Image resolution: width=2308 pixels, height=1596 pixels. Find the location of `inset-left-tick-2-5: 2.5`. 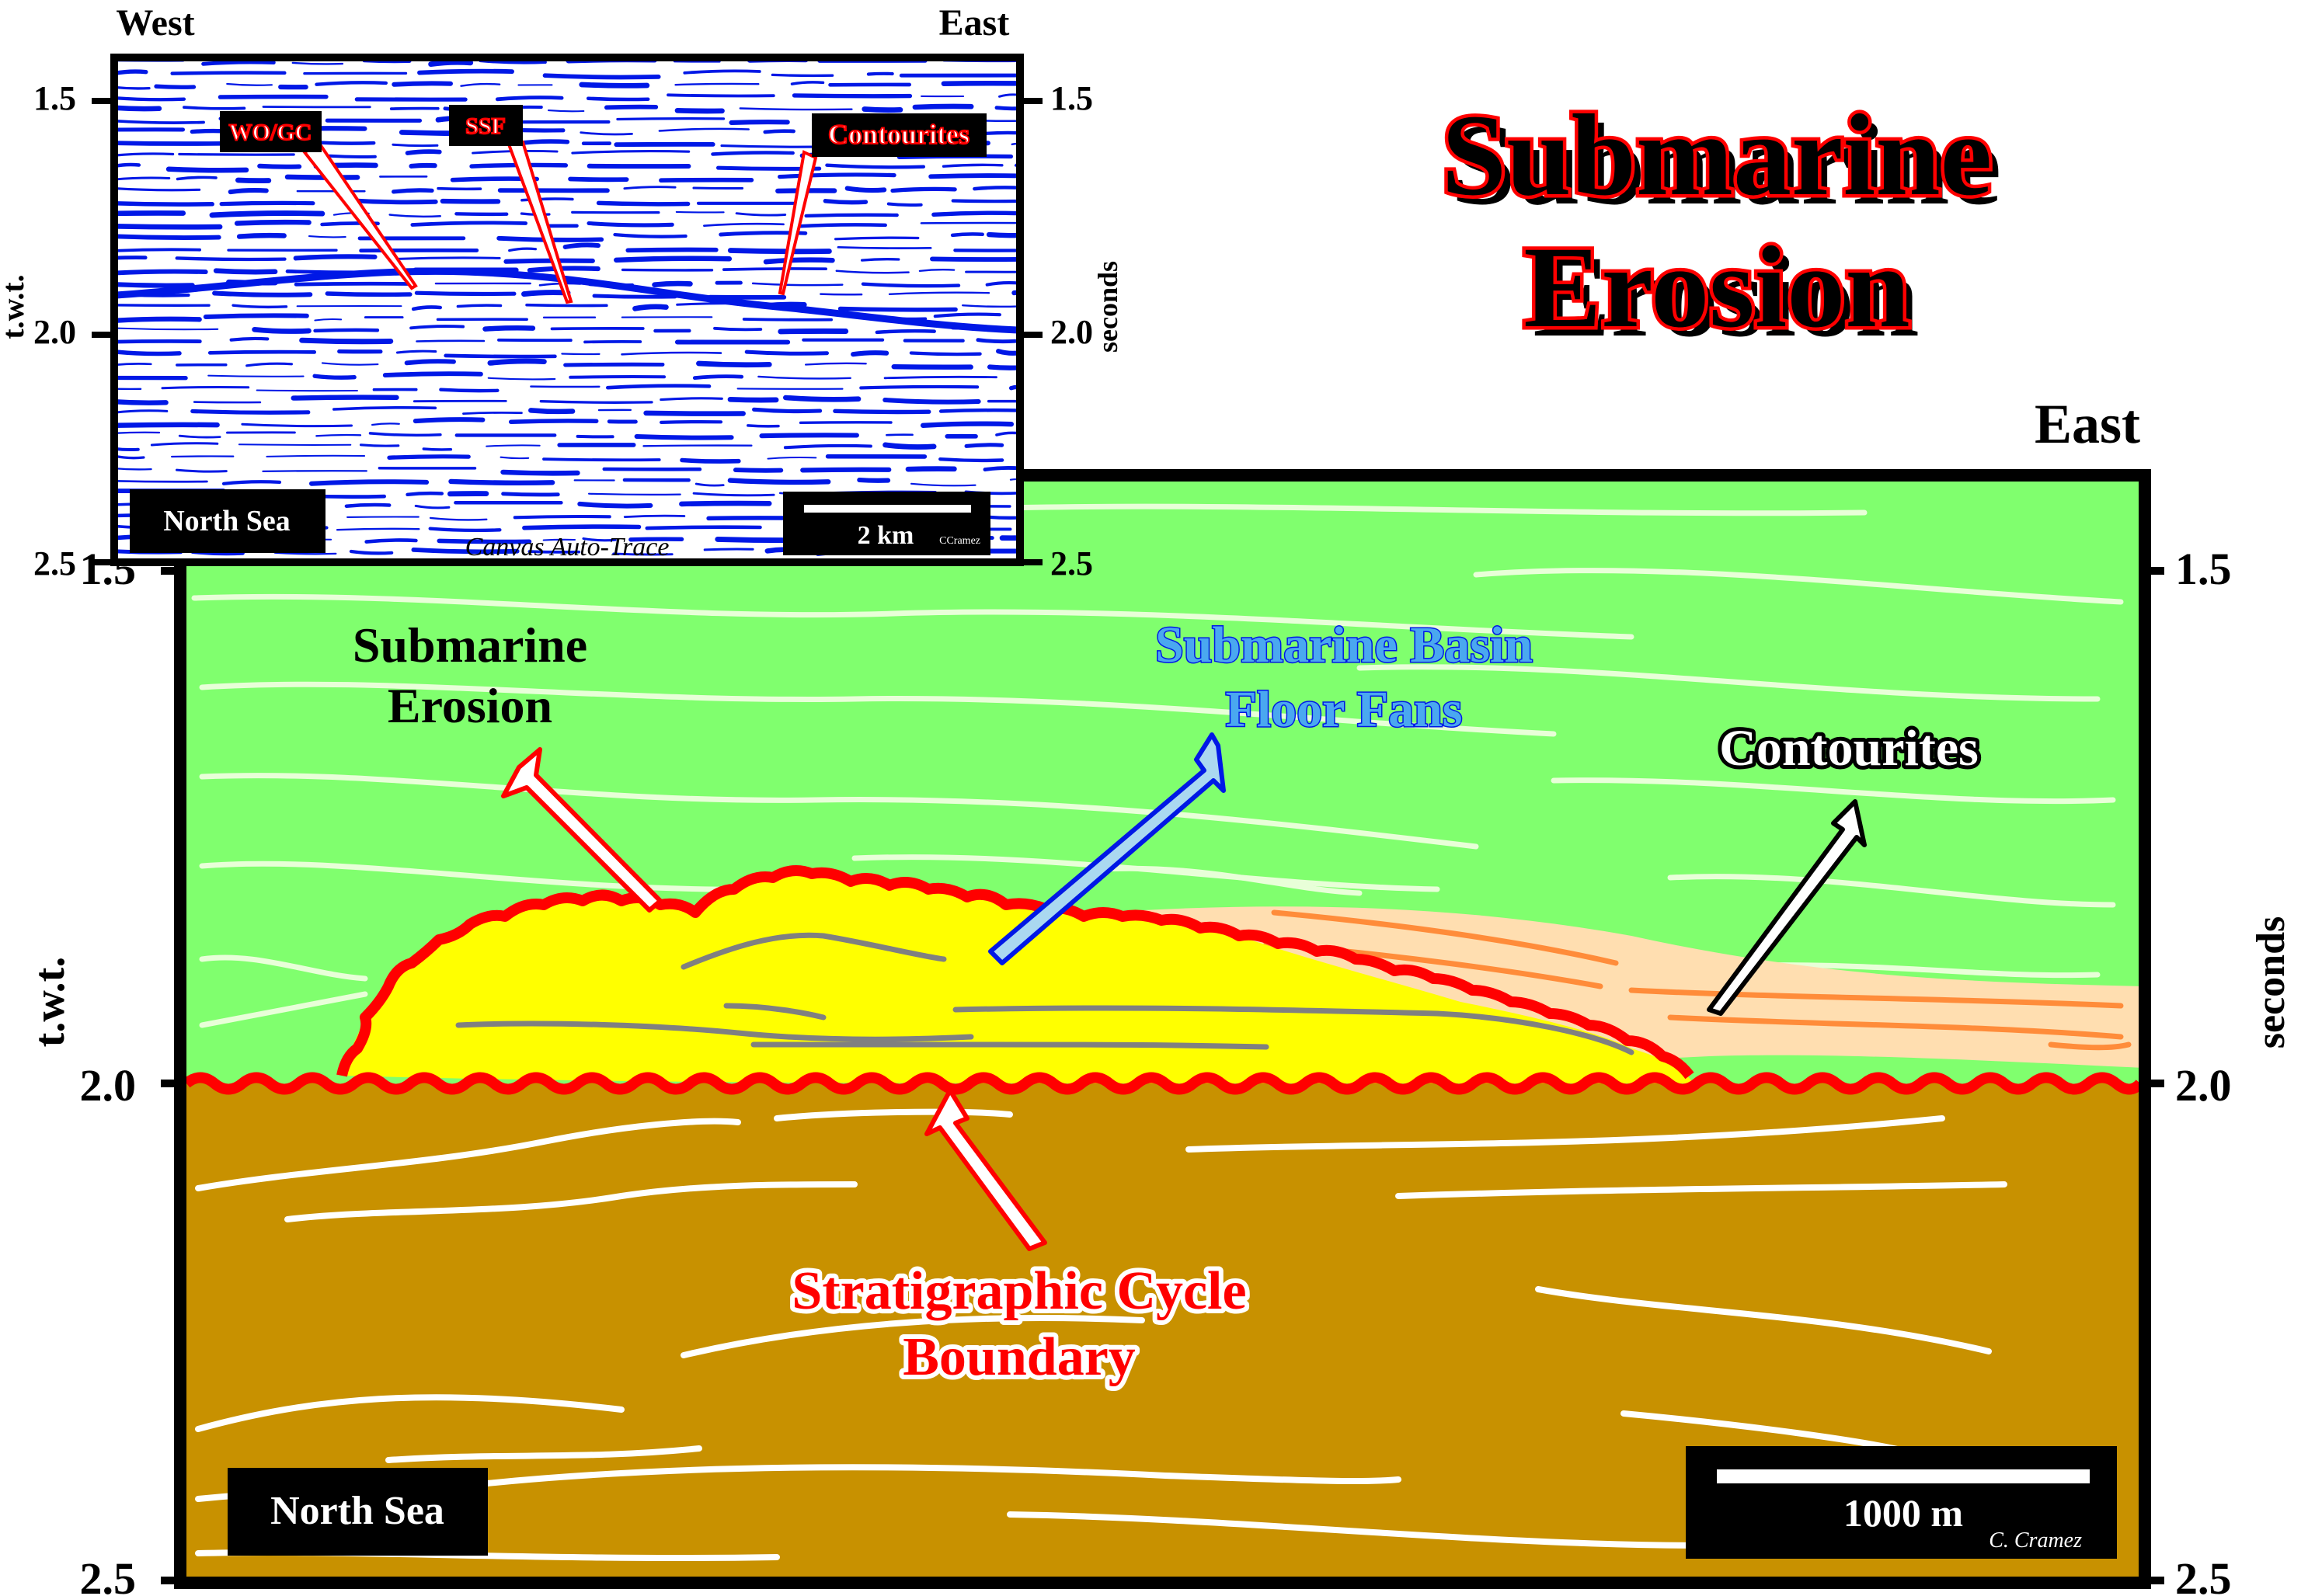

inset-left-tick-2-5: 2.5 is located at coordinates (54, 563).